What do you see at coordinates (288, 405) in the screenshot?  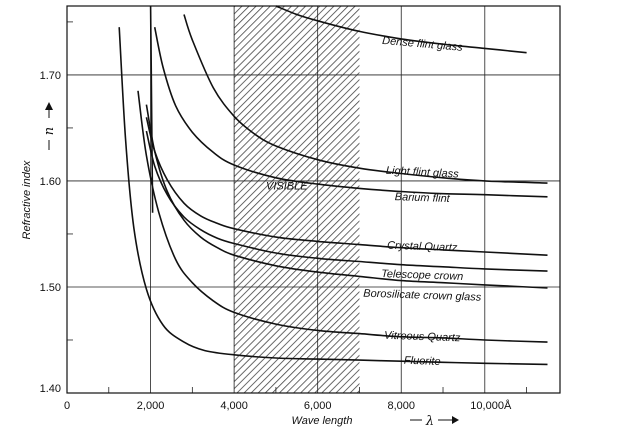 I see `x-tick-labels: 0 2,000 4,000 6,000 8,000 10,000Å` at bounding box center [288, 405].